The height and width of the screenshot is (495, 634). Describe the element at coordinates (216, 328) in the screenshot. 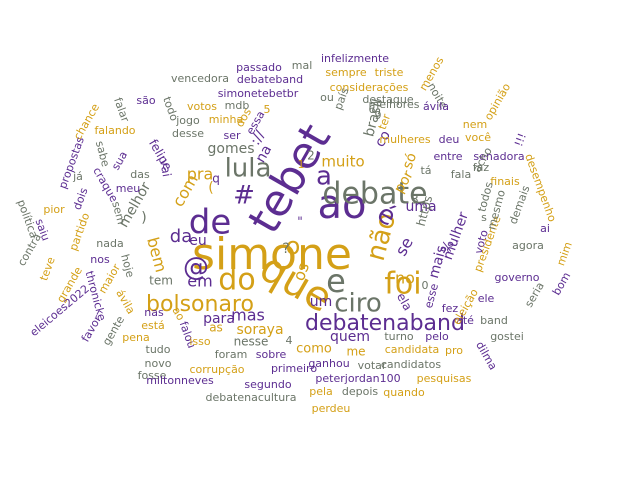

I see `word-as: as` at that location.